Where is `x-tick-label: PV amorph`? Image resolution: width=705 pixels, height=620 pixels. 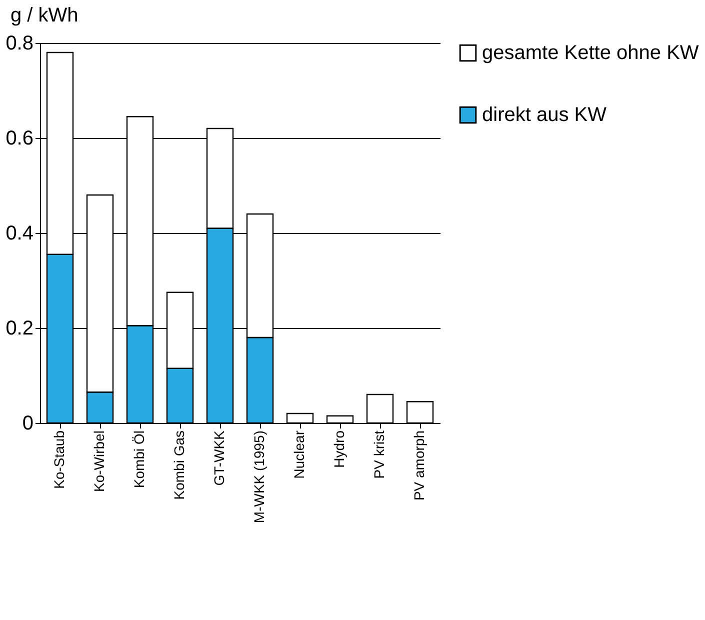
x-tick-label: PV amorph is located at coordinates (419, 465).